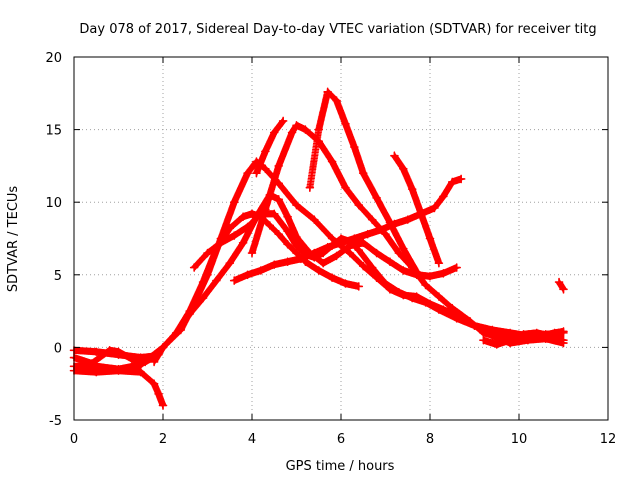  I want to click on x-tick-label: 6, so click(341, 439).